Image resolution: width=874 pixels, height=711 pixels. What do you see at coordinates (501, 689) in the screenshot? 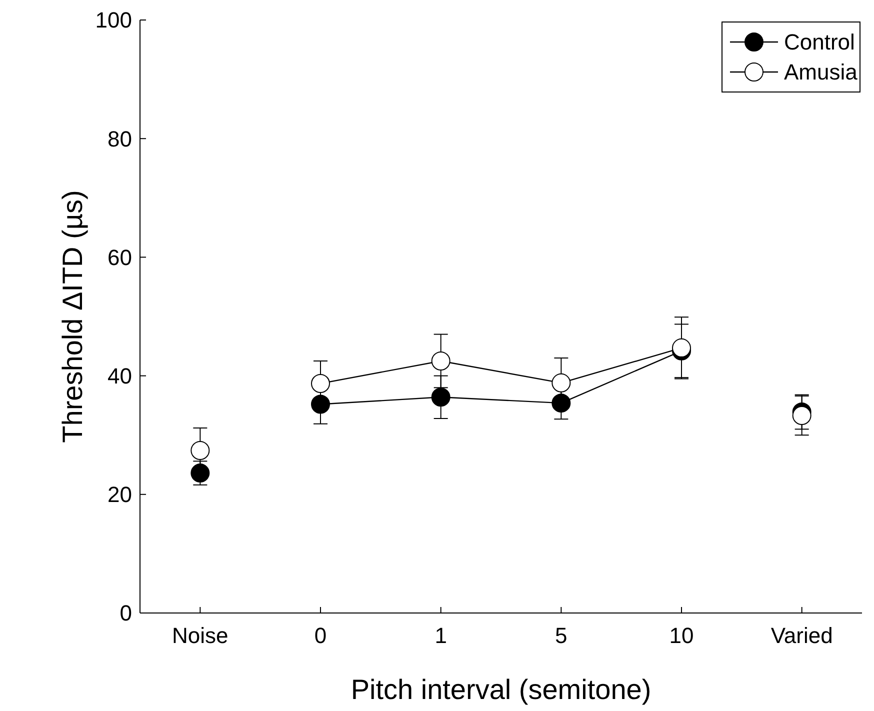
I see `x-axis-title: Pitch interval (semitone)` at bounding box center [501, 689].